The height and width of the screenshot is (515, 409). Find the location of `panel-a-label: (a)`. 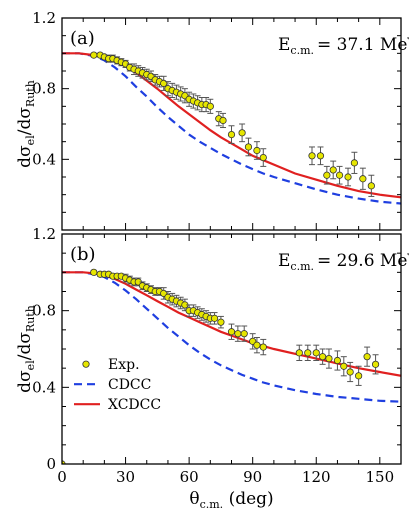

panel-a-label: (a) is located at coordinates (82, 38).